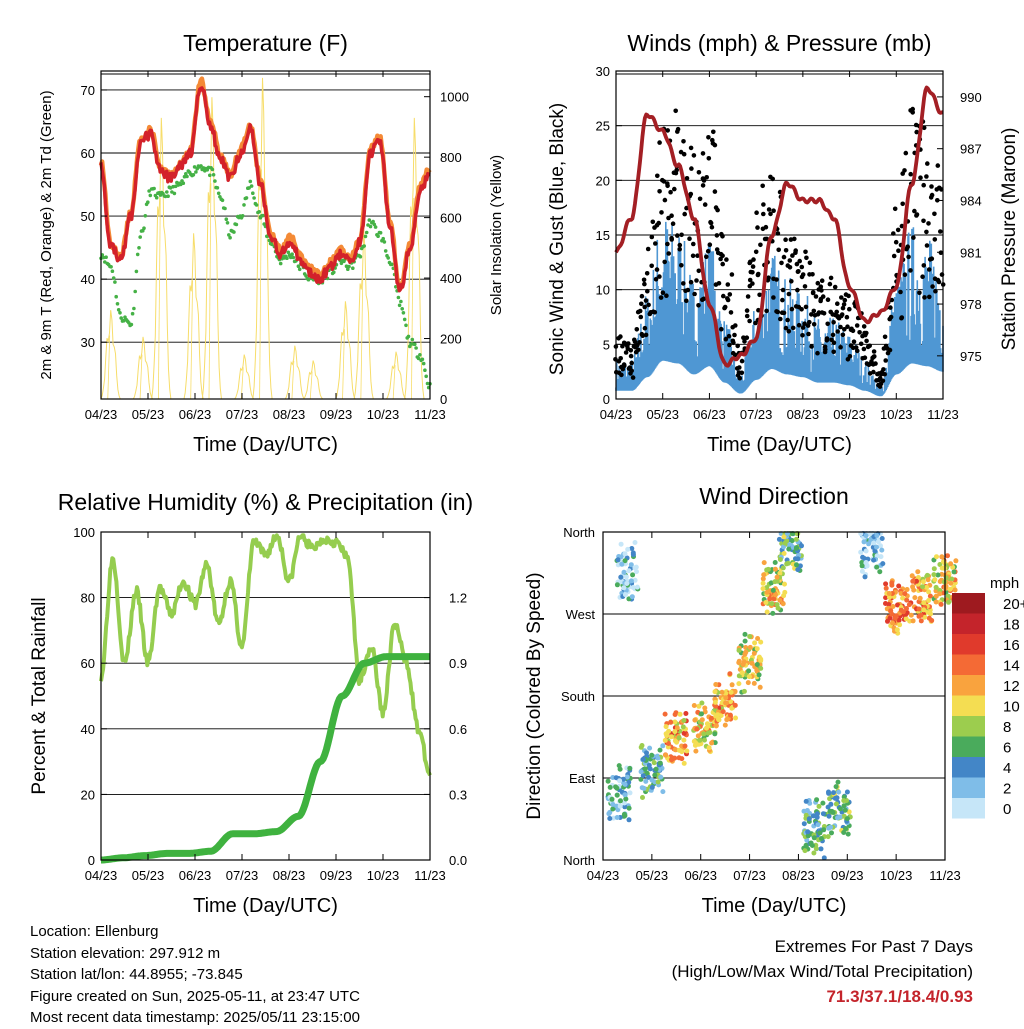  What do you see at coordinates (451, 157) in the screenshot?
I see `temp-y2-tick-label: 800` at bounding box center [451, 157].